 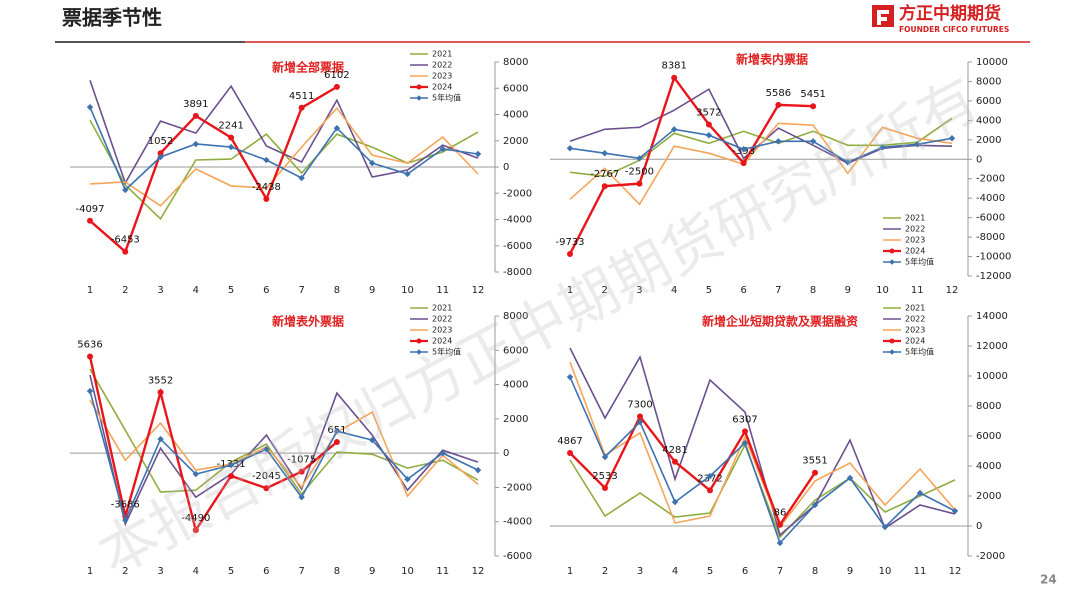 What do you see at coordinates (892, 262) in the screenshot?
I see `legend-marker` at bounding box center [892, 262].